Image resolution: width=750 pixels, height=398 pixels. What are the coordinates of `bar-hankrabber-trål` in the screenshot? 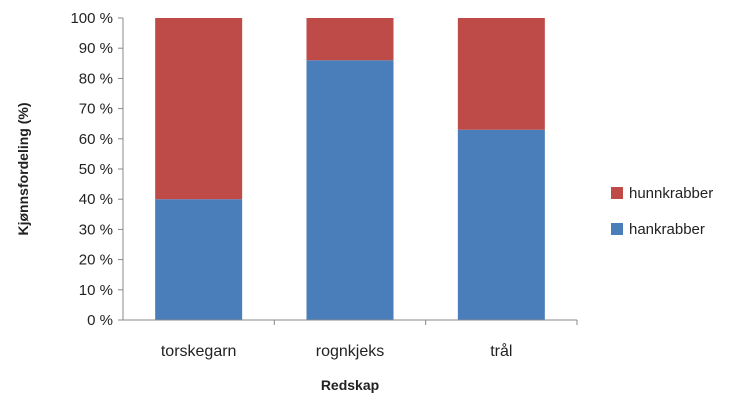 It's located at (501, 224).